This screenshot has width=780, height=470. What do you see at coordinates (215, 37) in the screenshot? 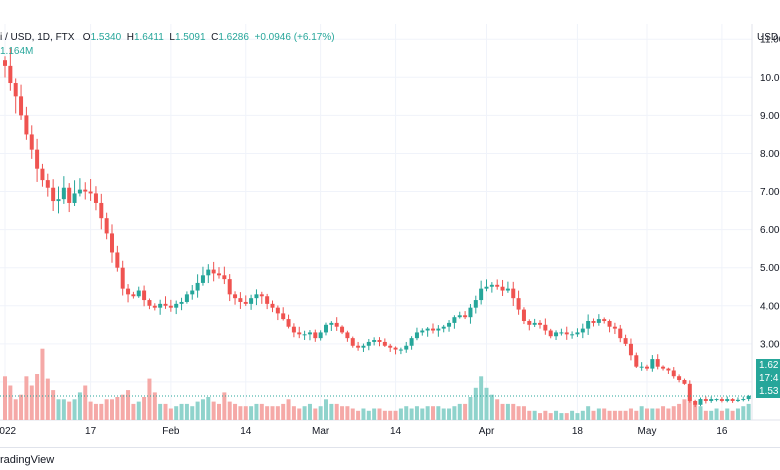
I see `legend-close-label: C` at bounding box center [215, 37].